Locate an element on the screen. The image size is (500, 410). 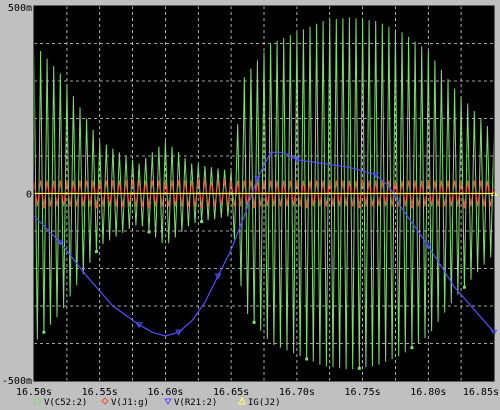
legend: V(C52:2) V(J1:g) V(R21:2) IG(J2) is located at coordinates (157, 402).